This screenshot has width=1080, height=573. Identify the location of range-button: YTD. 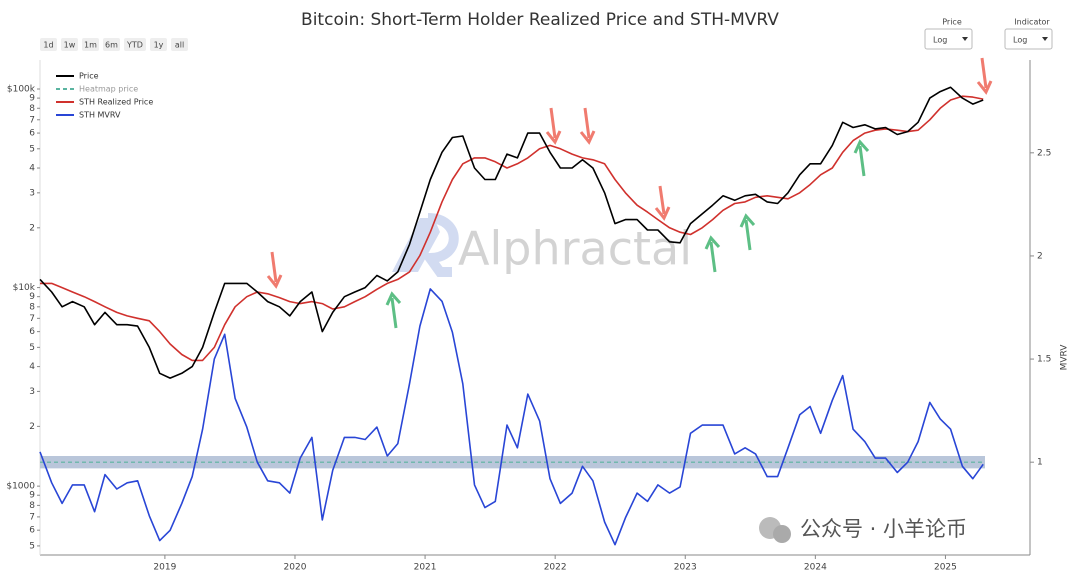
(135, 44).